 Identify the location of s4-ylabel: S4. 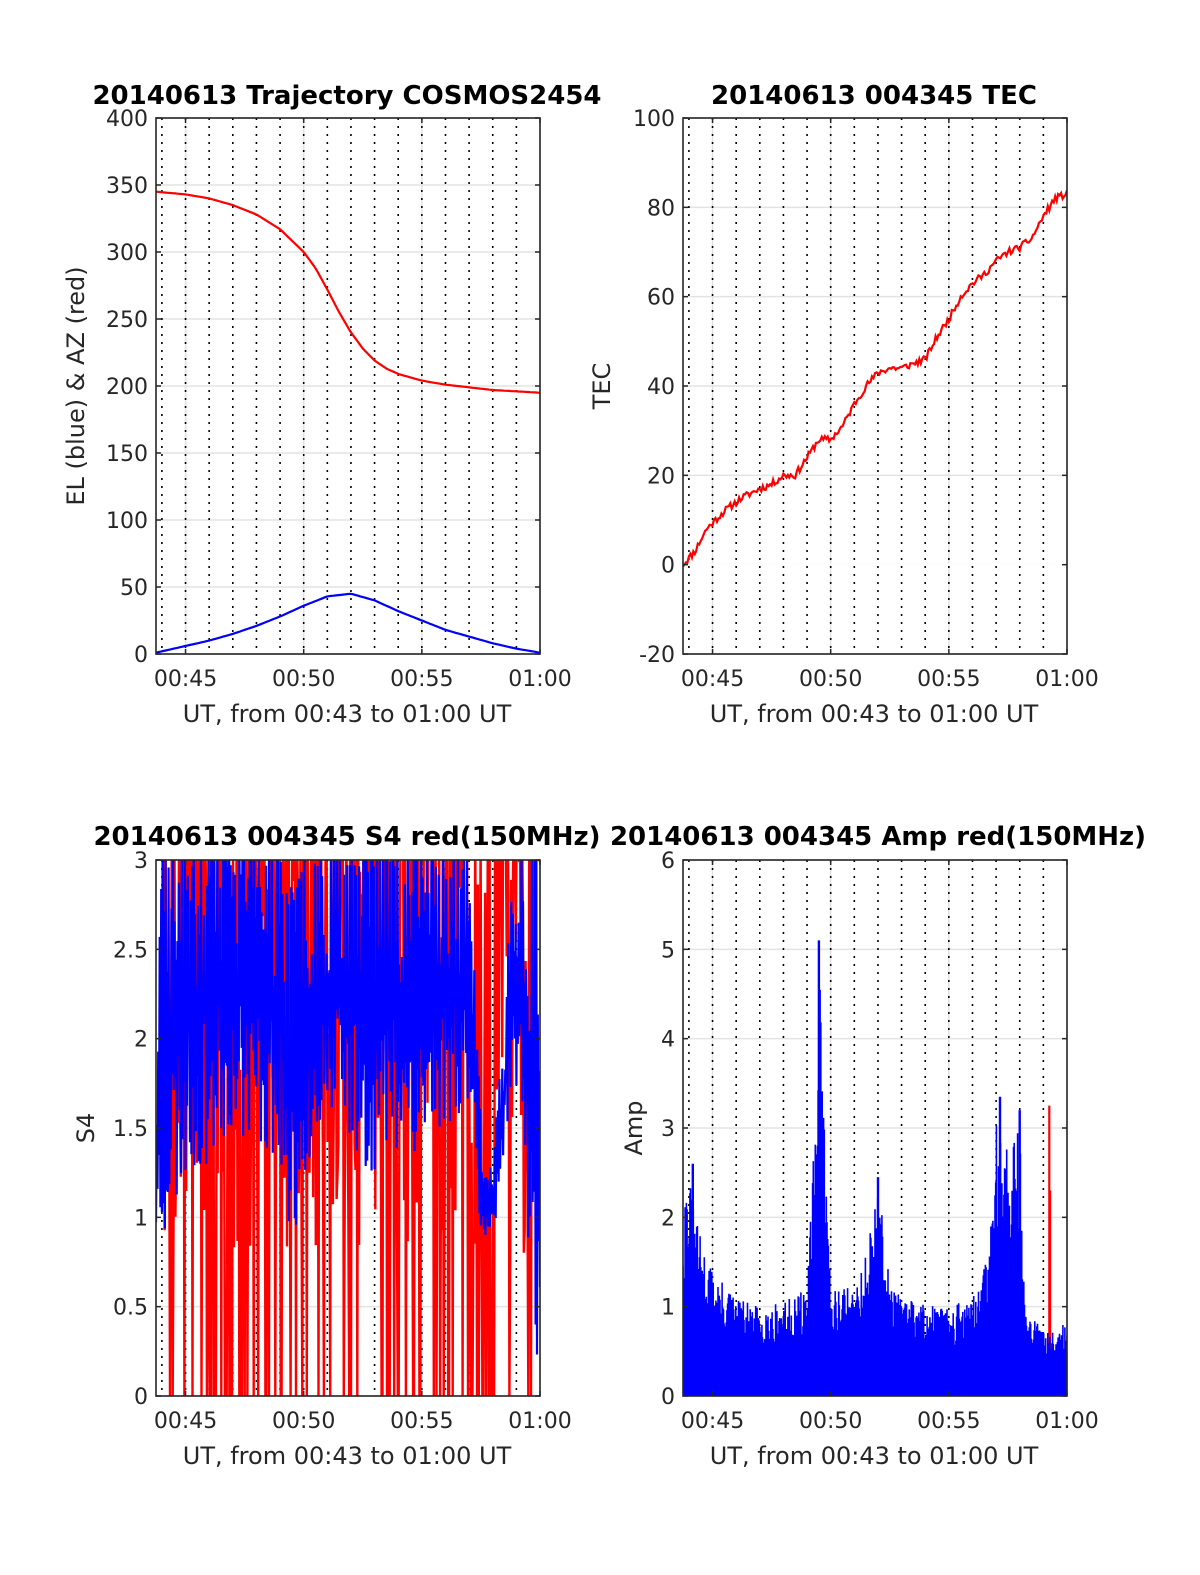
(86, 1128).